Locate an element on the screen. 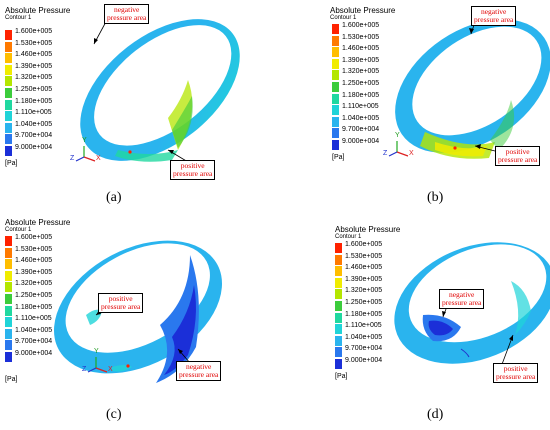 This screenshot has height=430, width=550. panel-caption: (b) is located at coordinates (435, 197).